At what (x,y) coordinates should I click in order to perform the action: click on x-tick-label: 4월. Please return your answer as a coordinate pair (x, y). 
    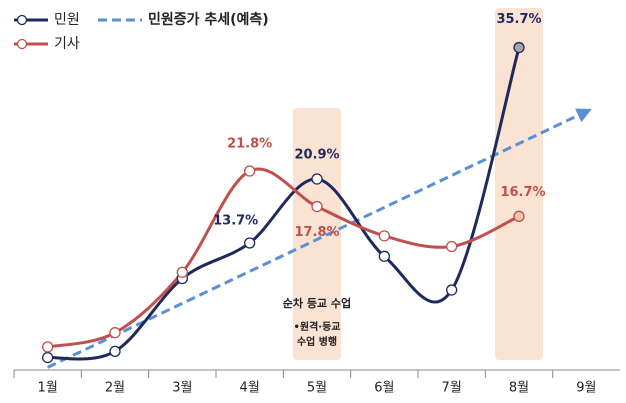
    Looking at the image, I should click on (250, 388).